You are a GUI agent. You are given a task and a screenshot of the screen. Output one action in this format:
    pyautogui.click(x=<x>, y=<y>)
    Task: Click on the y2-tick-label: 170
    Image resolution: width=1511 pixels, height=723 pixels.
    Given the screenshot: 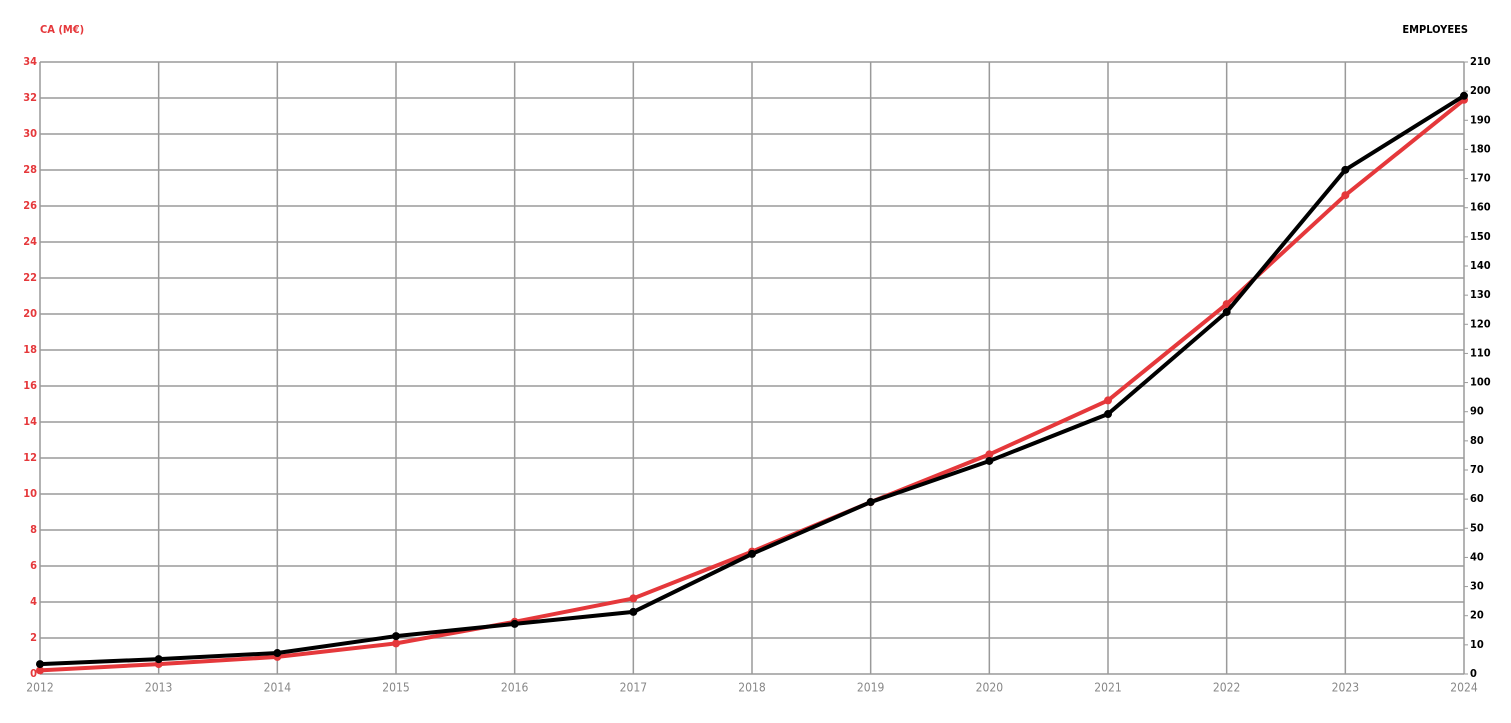 What is the action you would take?
    pyautogui.click(x=1480, y=178)
    